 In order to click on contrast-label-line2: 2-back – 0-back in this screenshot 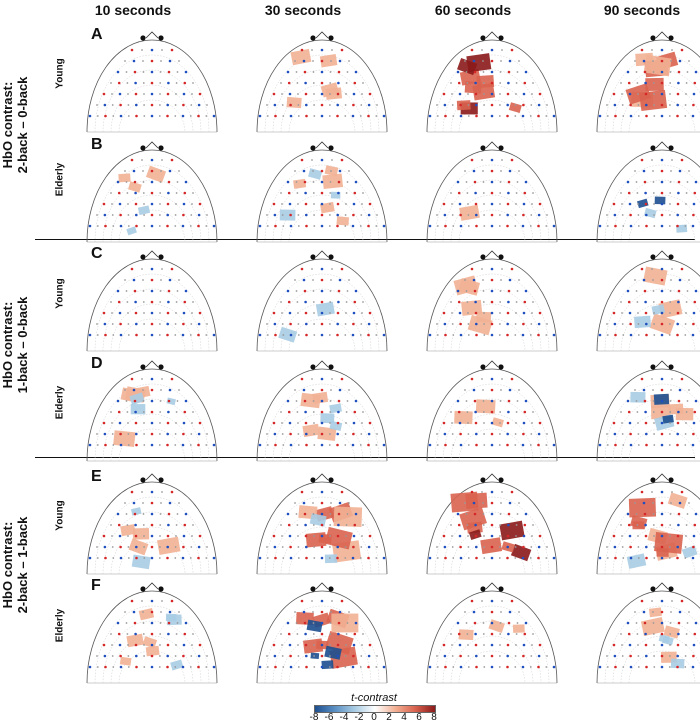, I will do `click(22, 125)`.